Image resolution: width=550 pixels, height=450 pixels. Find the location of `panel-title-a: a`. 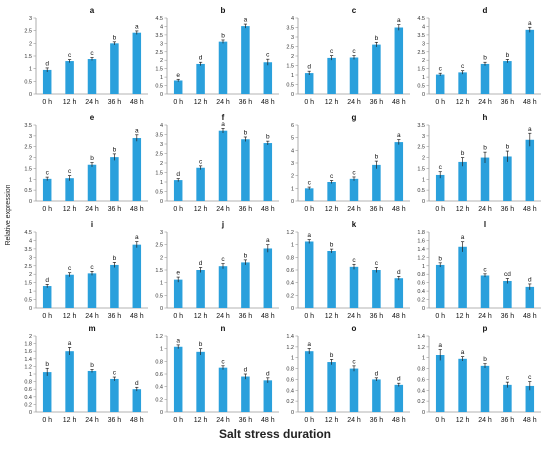

panel-title-a: a is located at coordinates (92, 10).